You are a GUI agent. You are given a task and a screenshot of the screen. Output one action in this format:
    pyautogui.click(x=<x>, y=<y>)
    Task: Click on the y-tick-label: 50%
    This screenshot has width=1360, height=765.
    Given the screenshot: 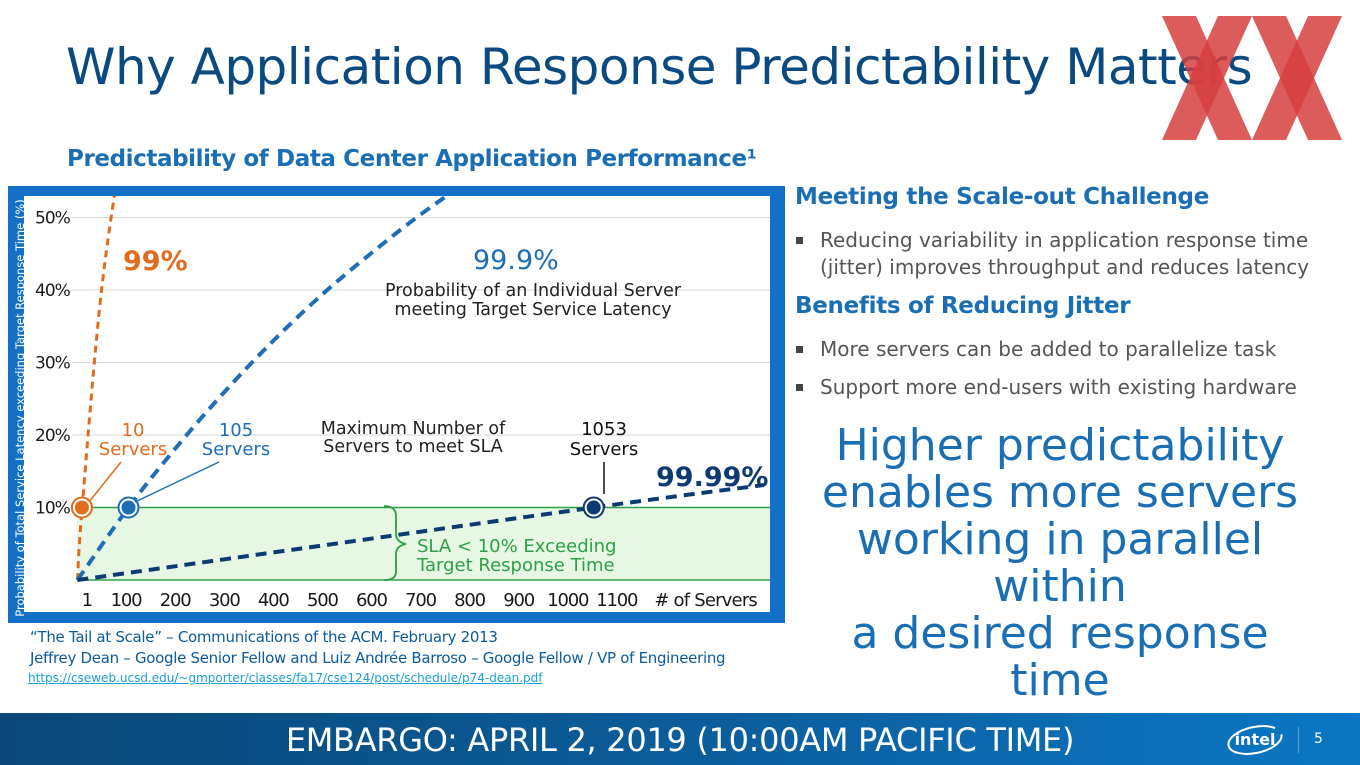 What is the action you would take?
    pyautogui.click(x=53, y=219)
    